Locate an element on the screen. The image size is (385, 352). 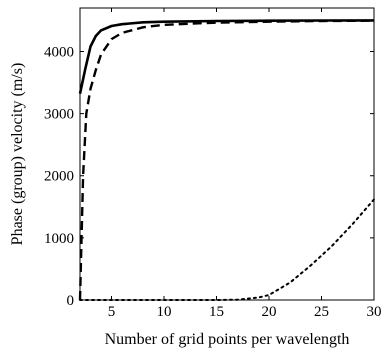
x-tick-label: 20 is located at coordinates (269, 312).